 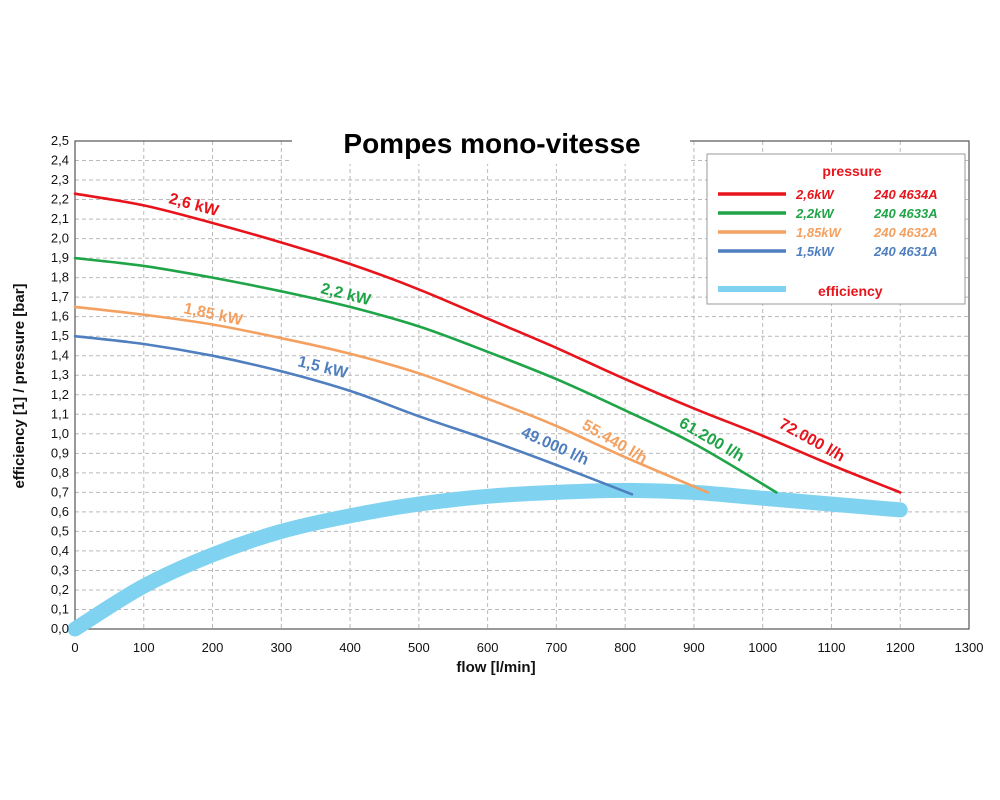 I want to click on y-tick-label: 0,6, so click(x=60, y=511).